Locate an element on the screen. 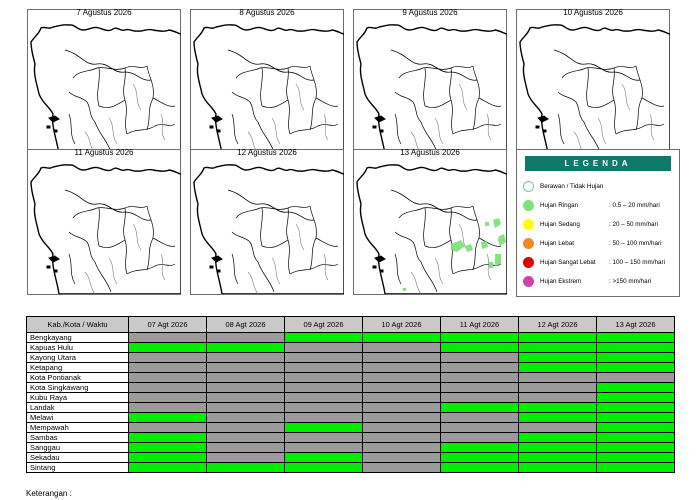  table-corner-header: Kab./Kota / Waktu is located at coordinates (77, 324).